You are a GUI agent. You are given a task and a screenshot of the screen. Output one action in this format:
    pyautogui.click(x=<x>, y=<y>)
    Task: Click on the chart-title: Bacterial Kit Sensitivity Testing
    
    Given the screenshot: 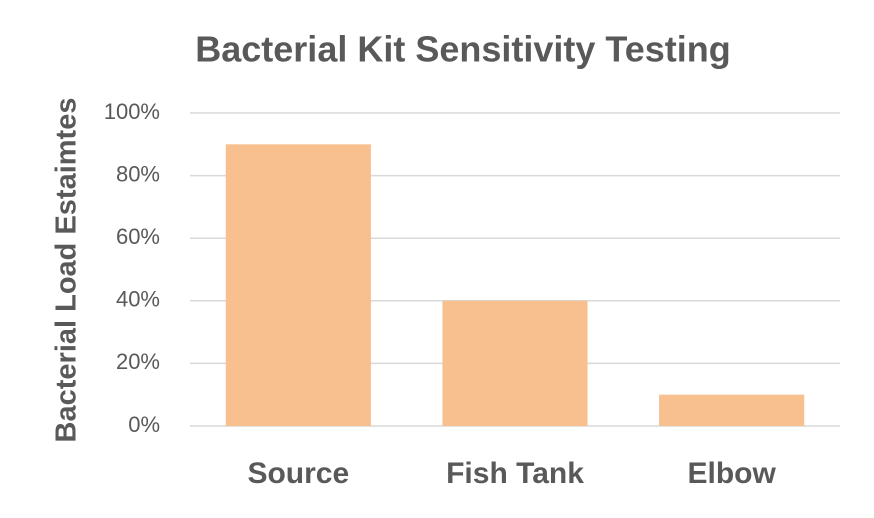 What is the action you would take?
    pyautogui.click(x=462, y=49)
    